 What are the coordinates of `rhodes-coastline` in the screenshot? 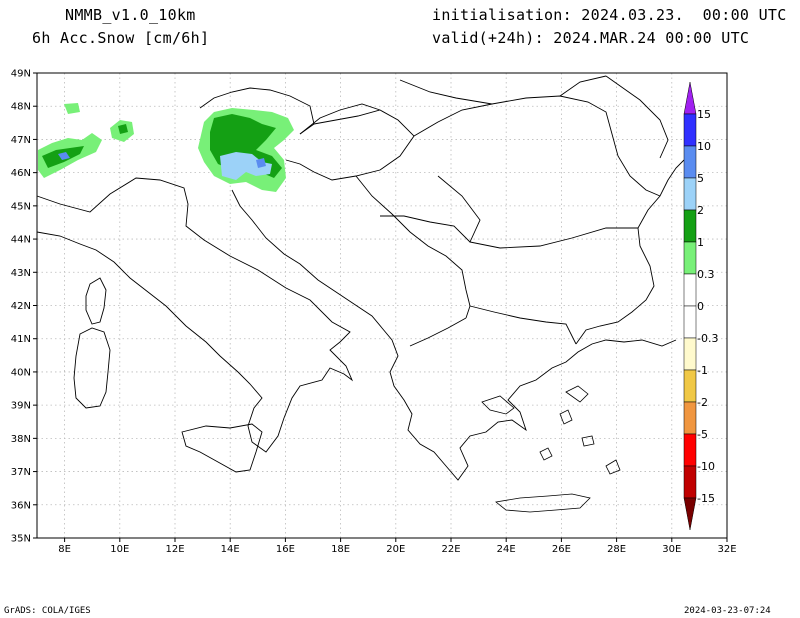 It's located at (613, 467).